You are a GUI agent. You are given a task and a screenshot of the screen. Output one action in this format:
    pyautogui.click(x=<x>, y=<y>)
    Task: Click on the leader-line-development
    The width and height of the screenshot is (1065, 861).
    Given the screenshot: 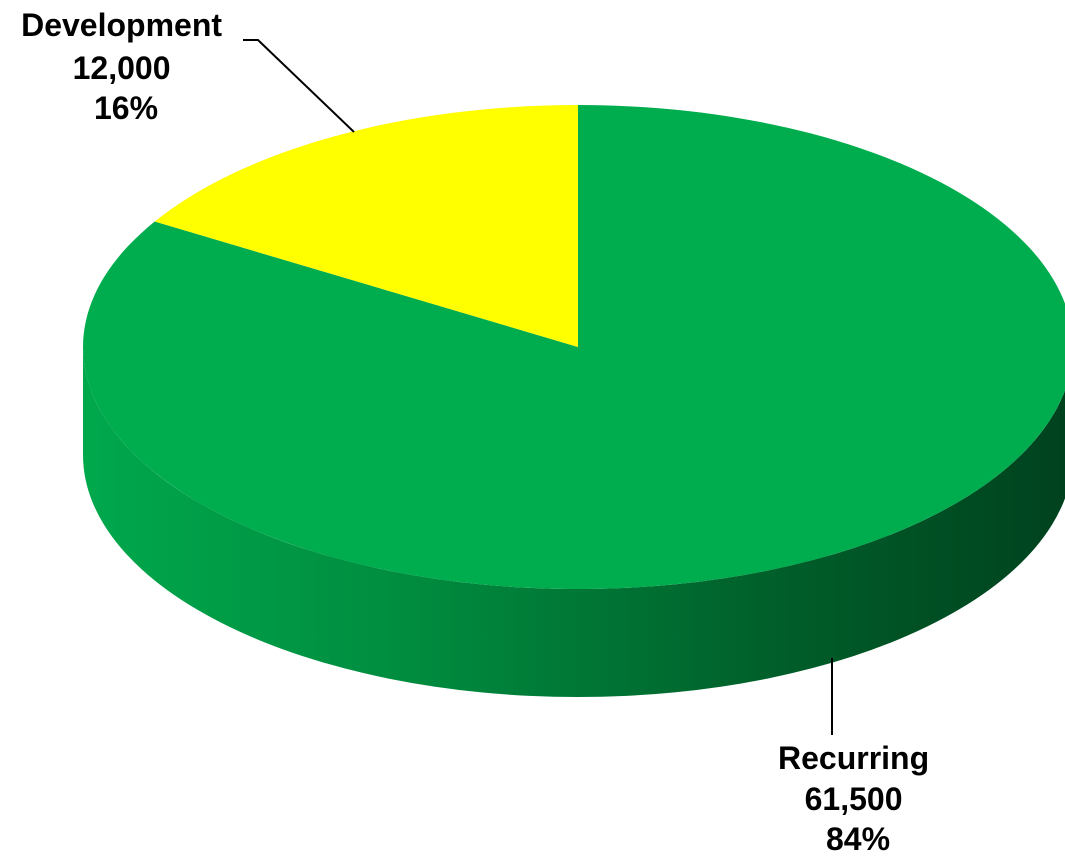 What is the action you would take?
    pyautogui.click(x=299, y=86)
    